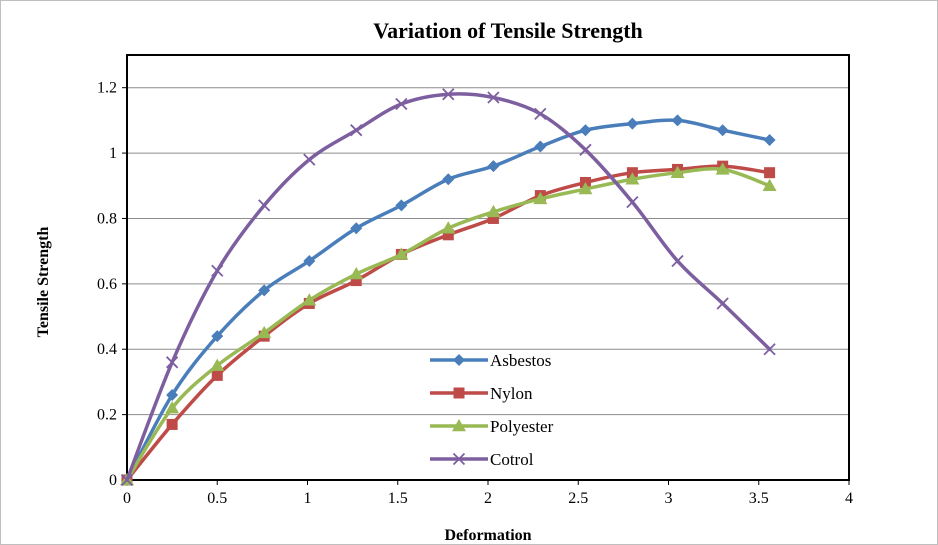 This screenshot has width=938, height=545. I want to click on y-axis-title: Tensile Strength, so click(43, 282).